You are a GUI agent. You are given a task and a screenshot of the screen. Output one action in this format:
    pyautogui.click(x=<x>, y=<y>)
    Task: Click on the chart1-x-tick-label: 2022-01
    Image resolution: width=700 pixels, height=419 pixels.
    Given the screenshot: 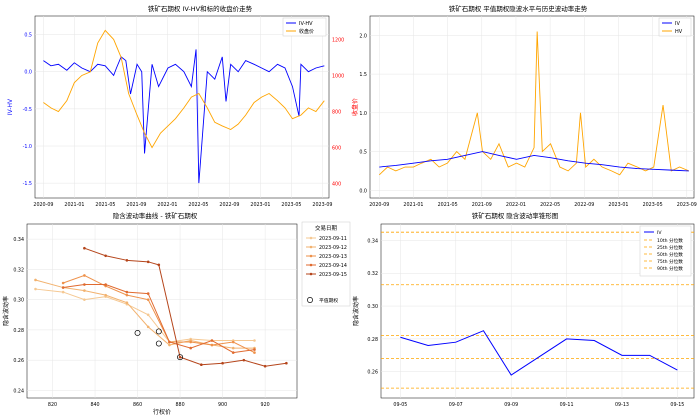 What is the action you would take?
    pyautogui.click(x=167, y=205)
    